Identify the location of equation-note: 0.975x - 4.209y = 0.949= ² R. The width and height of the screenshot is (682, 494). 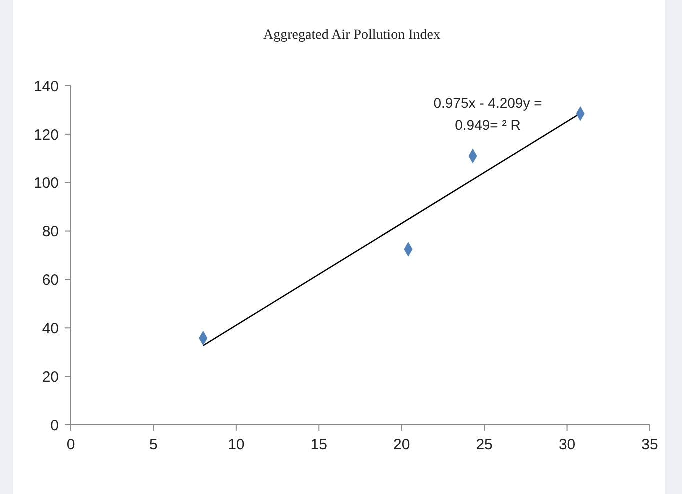
(488, 114).